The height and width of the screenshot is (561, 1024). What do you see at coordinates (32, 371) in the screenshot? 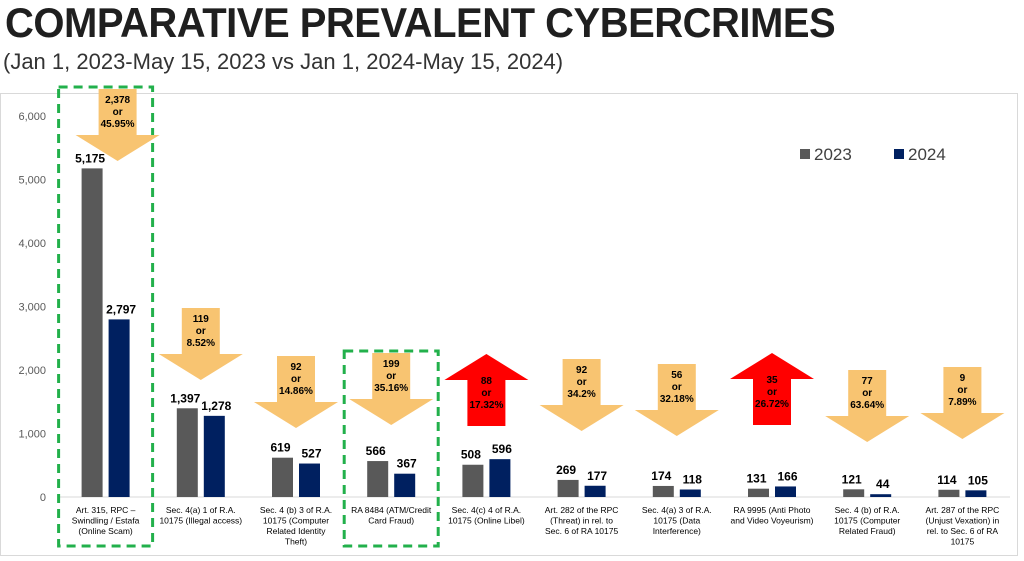
I see `y-tick-label: 2,000` at bounding box center [32, 371].